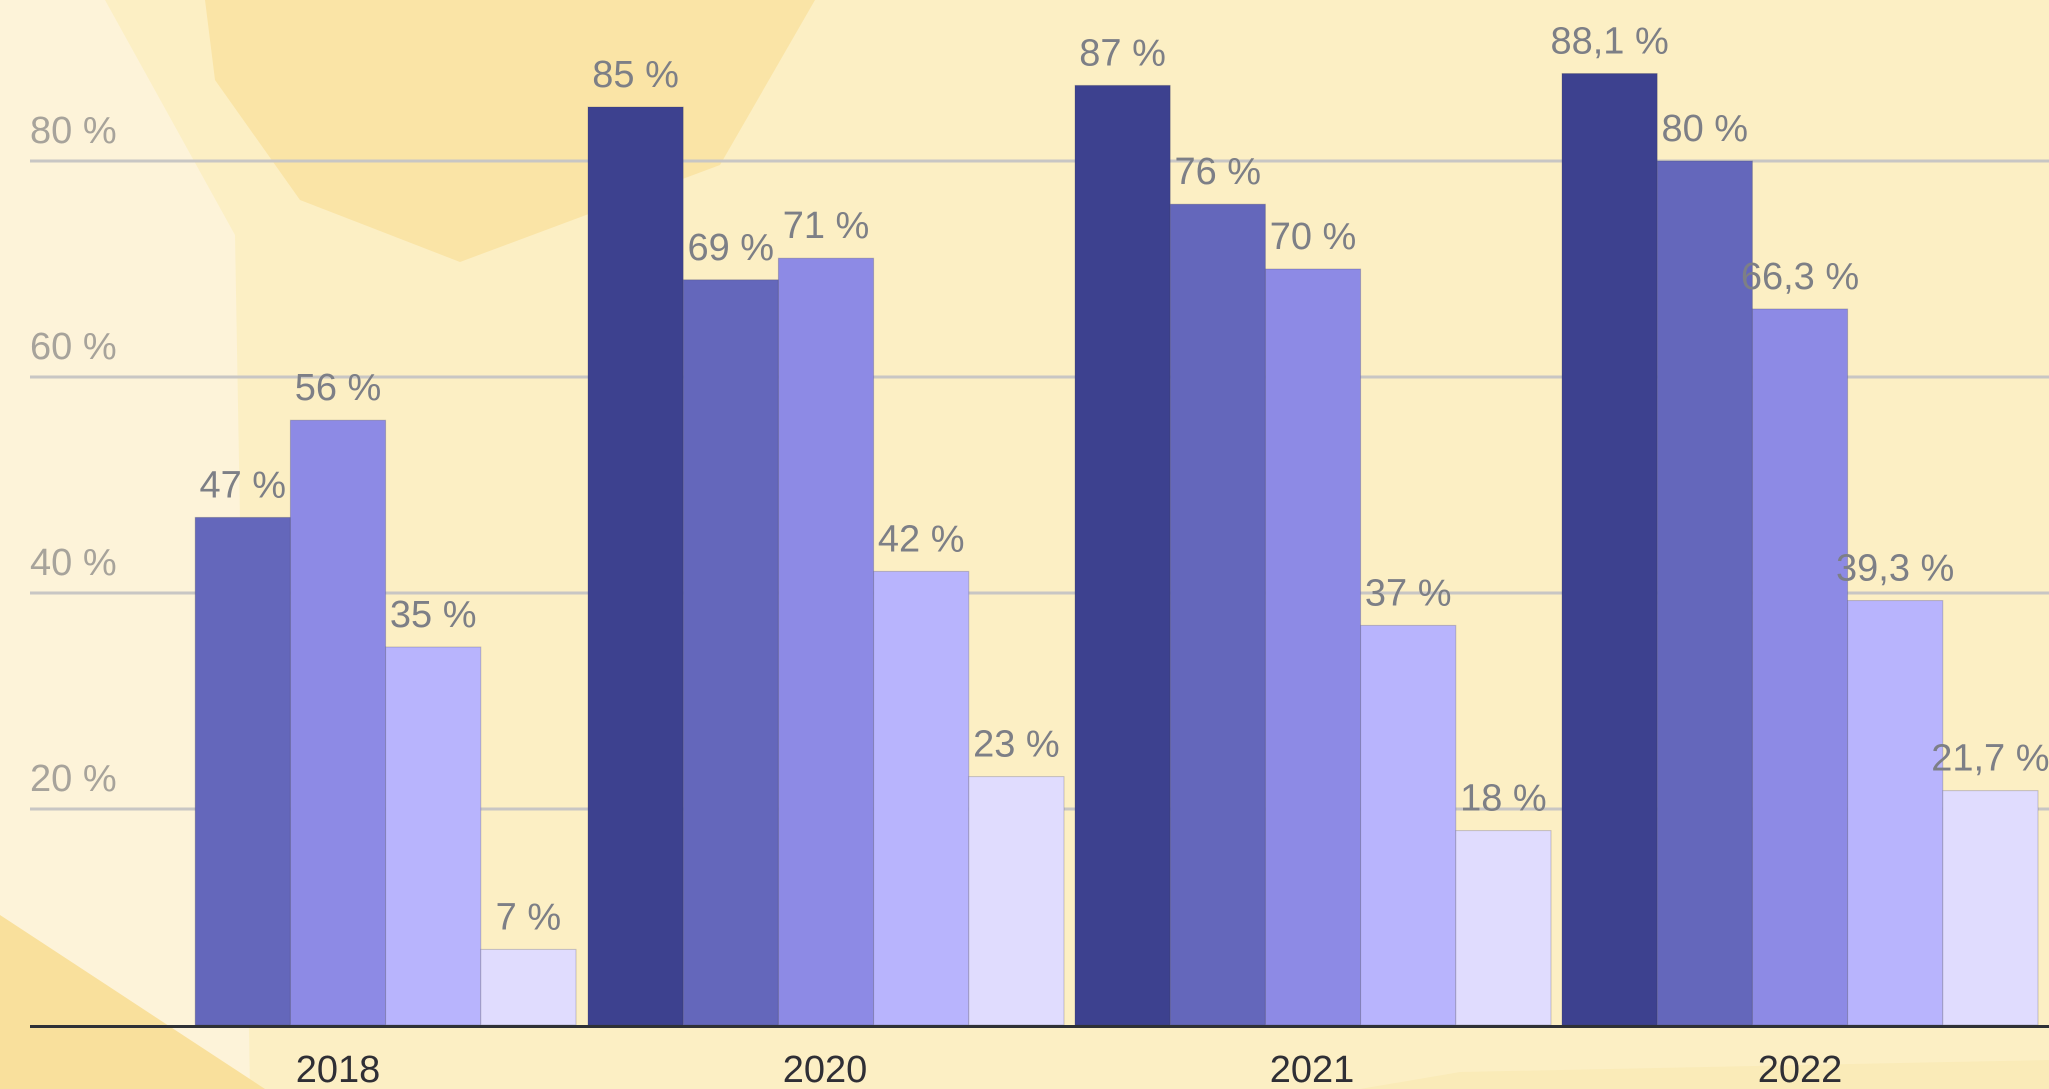 The height and width of the screenshot is (1089, 2049). What do you see at coordinates (635, 75) in the screenshot?
I see `data-label-2020-series-1: 85 %` at bounding box center [635, 75].